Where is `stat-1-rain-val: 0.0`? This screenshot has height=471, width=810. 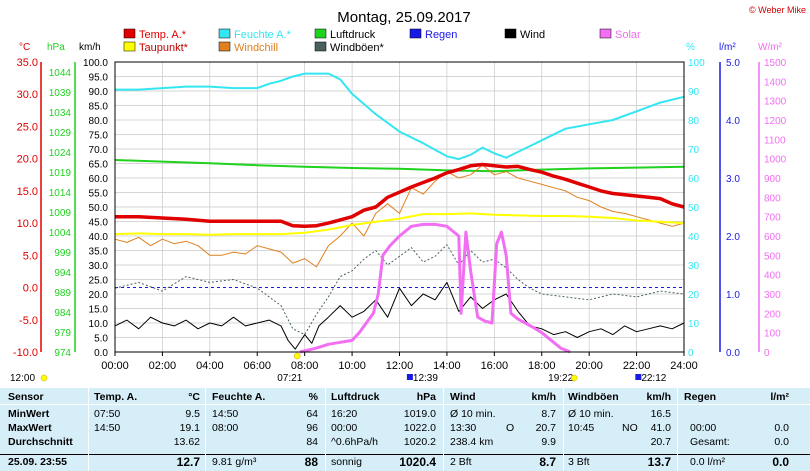
stat-1-rain-val: 0.0 is located at coordinates (781, 428).